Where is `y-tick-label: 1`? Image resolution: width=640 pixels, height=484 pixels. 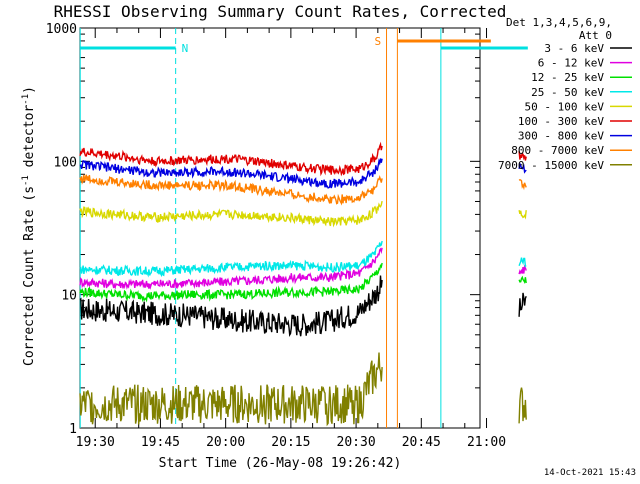
y-tick-label: 1 is located at coordinates (73, 429).